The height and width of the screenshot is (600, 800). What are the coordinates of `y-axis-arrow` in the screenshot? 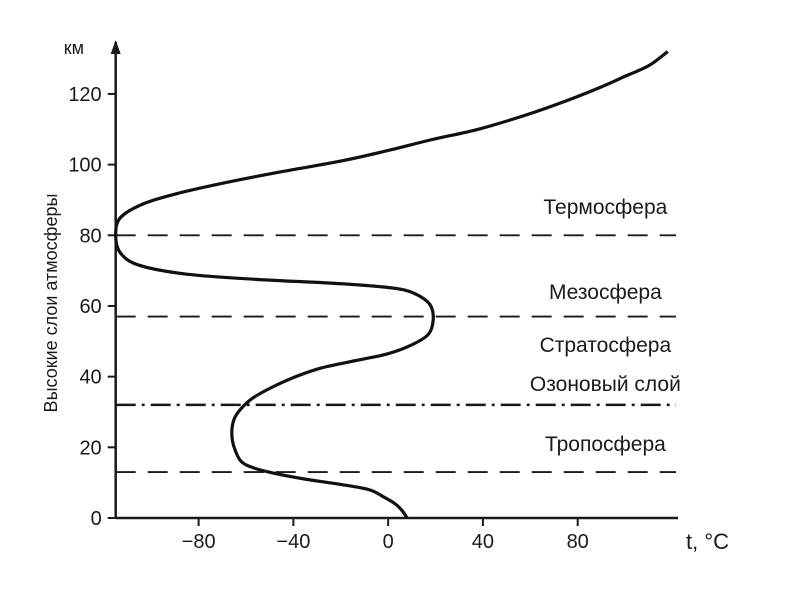 It's located at (115, 47).